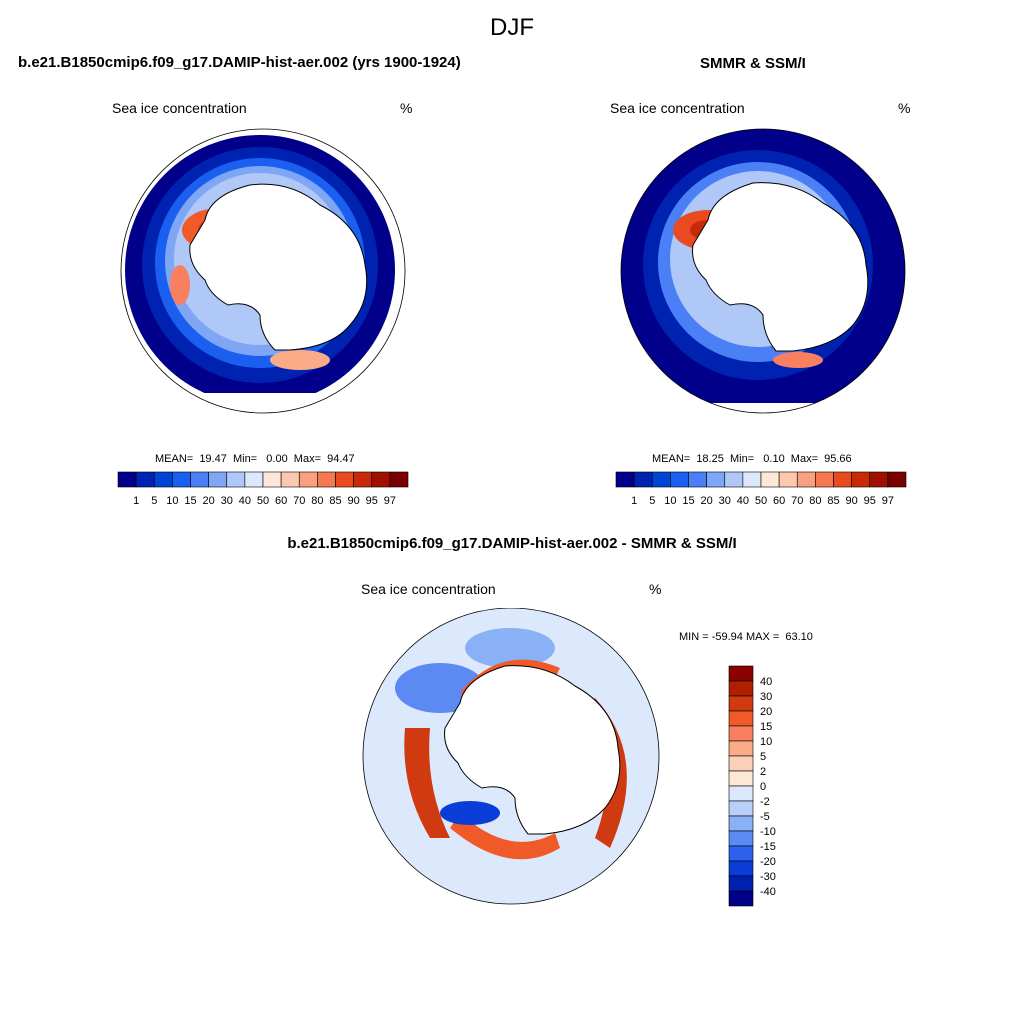 Image resolution: width=1024 pixels, height=1024 pixels. What do you see at coordinates (428, 589) in the screenshot?
I see `panel3-variable-label: Sea ice concentration` at bounding box center [428, 589].